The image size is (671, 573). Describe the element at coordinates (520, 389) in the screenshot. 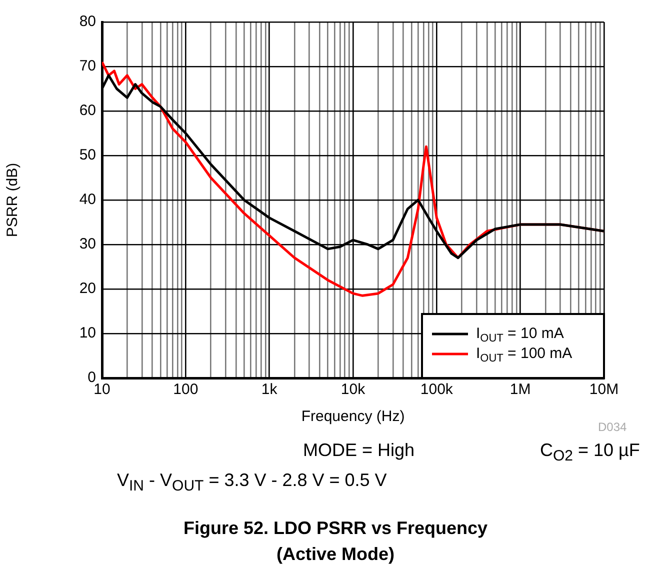

I see `x-tick-label: 1M` at that location.